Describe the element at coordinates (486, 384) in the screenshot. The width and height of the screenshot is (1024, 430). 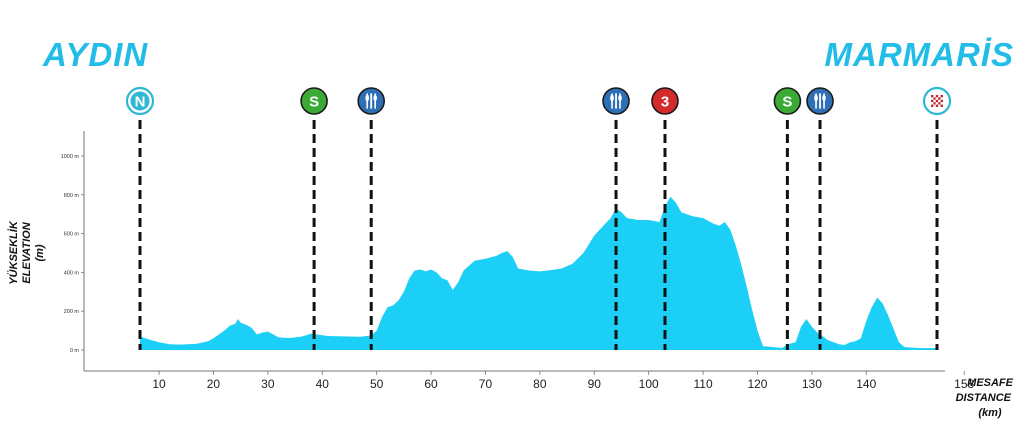
I see `x-tick-label: 70` at that location.